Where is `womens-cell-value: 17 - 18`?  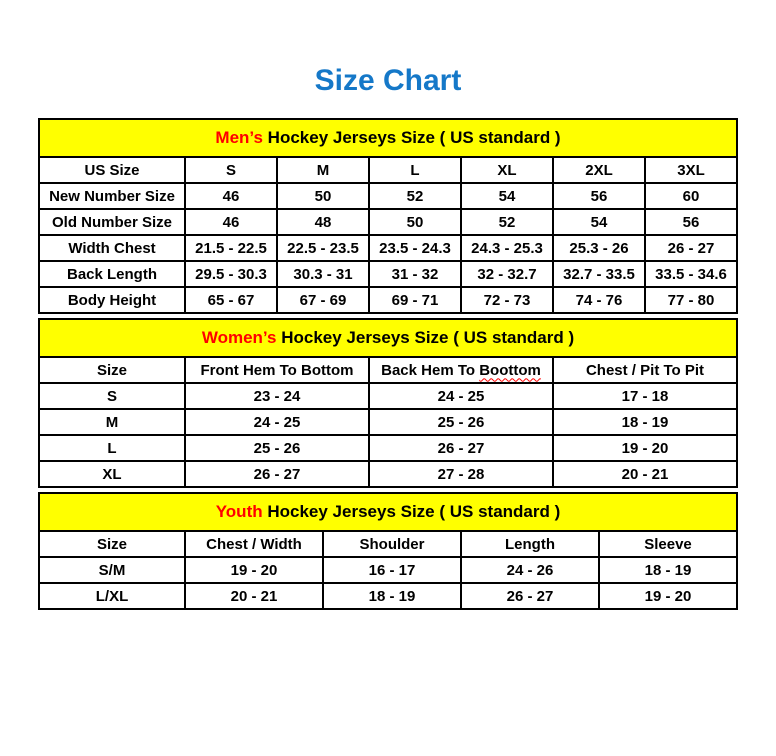 womens-cell-value: 17 - 18 is located at coordinates (645, 396).